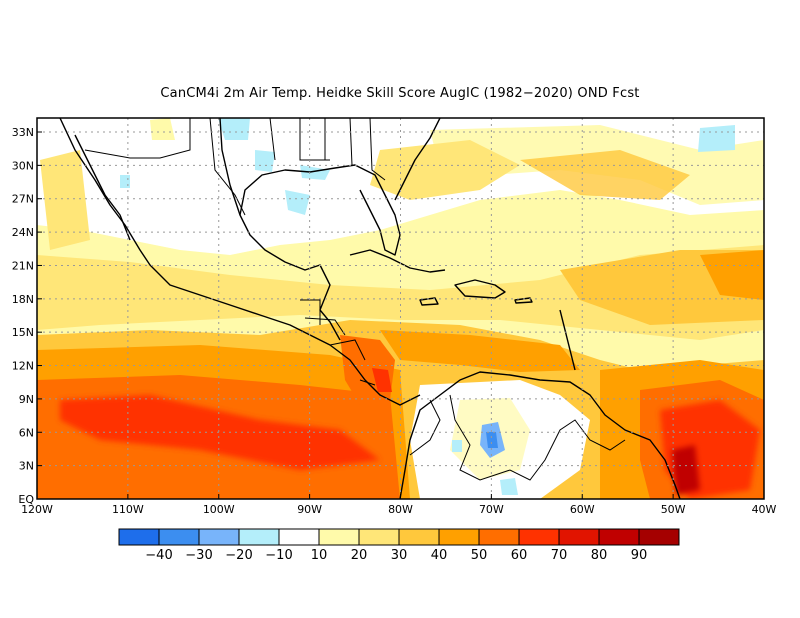 The image size is (800, 618). I want to click on colorbar-label: −30, so click(198, 555).